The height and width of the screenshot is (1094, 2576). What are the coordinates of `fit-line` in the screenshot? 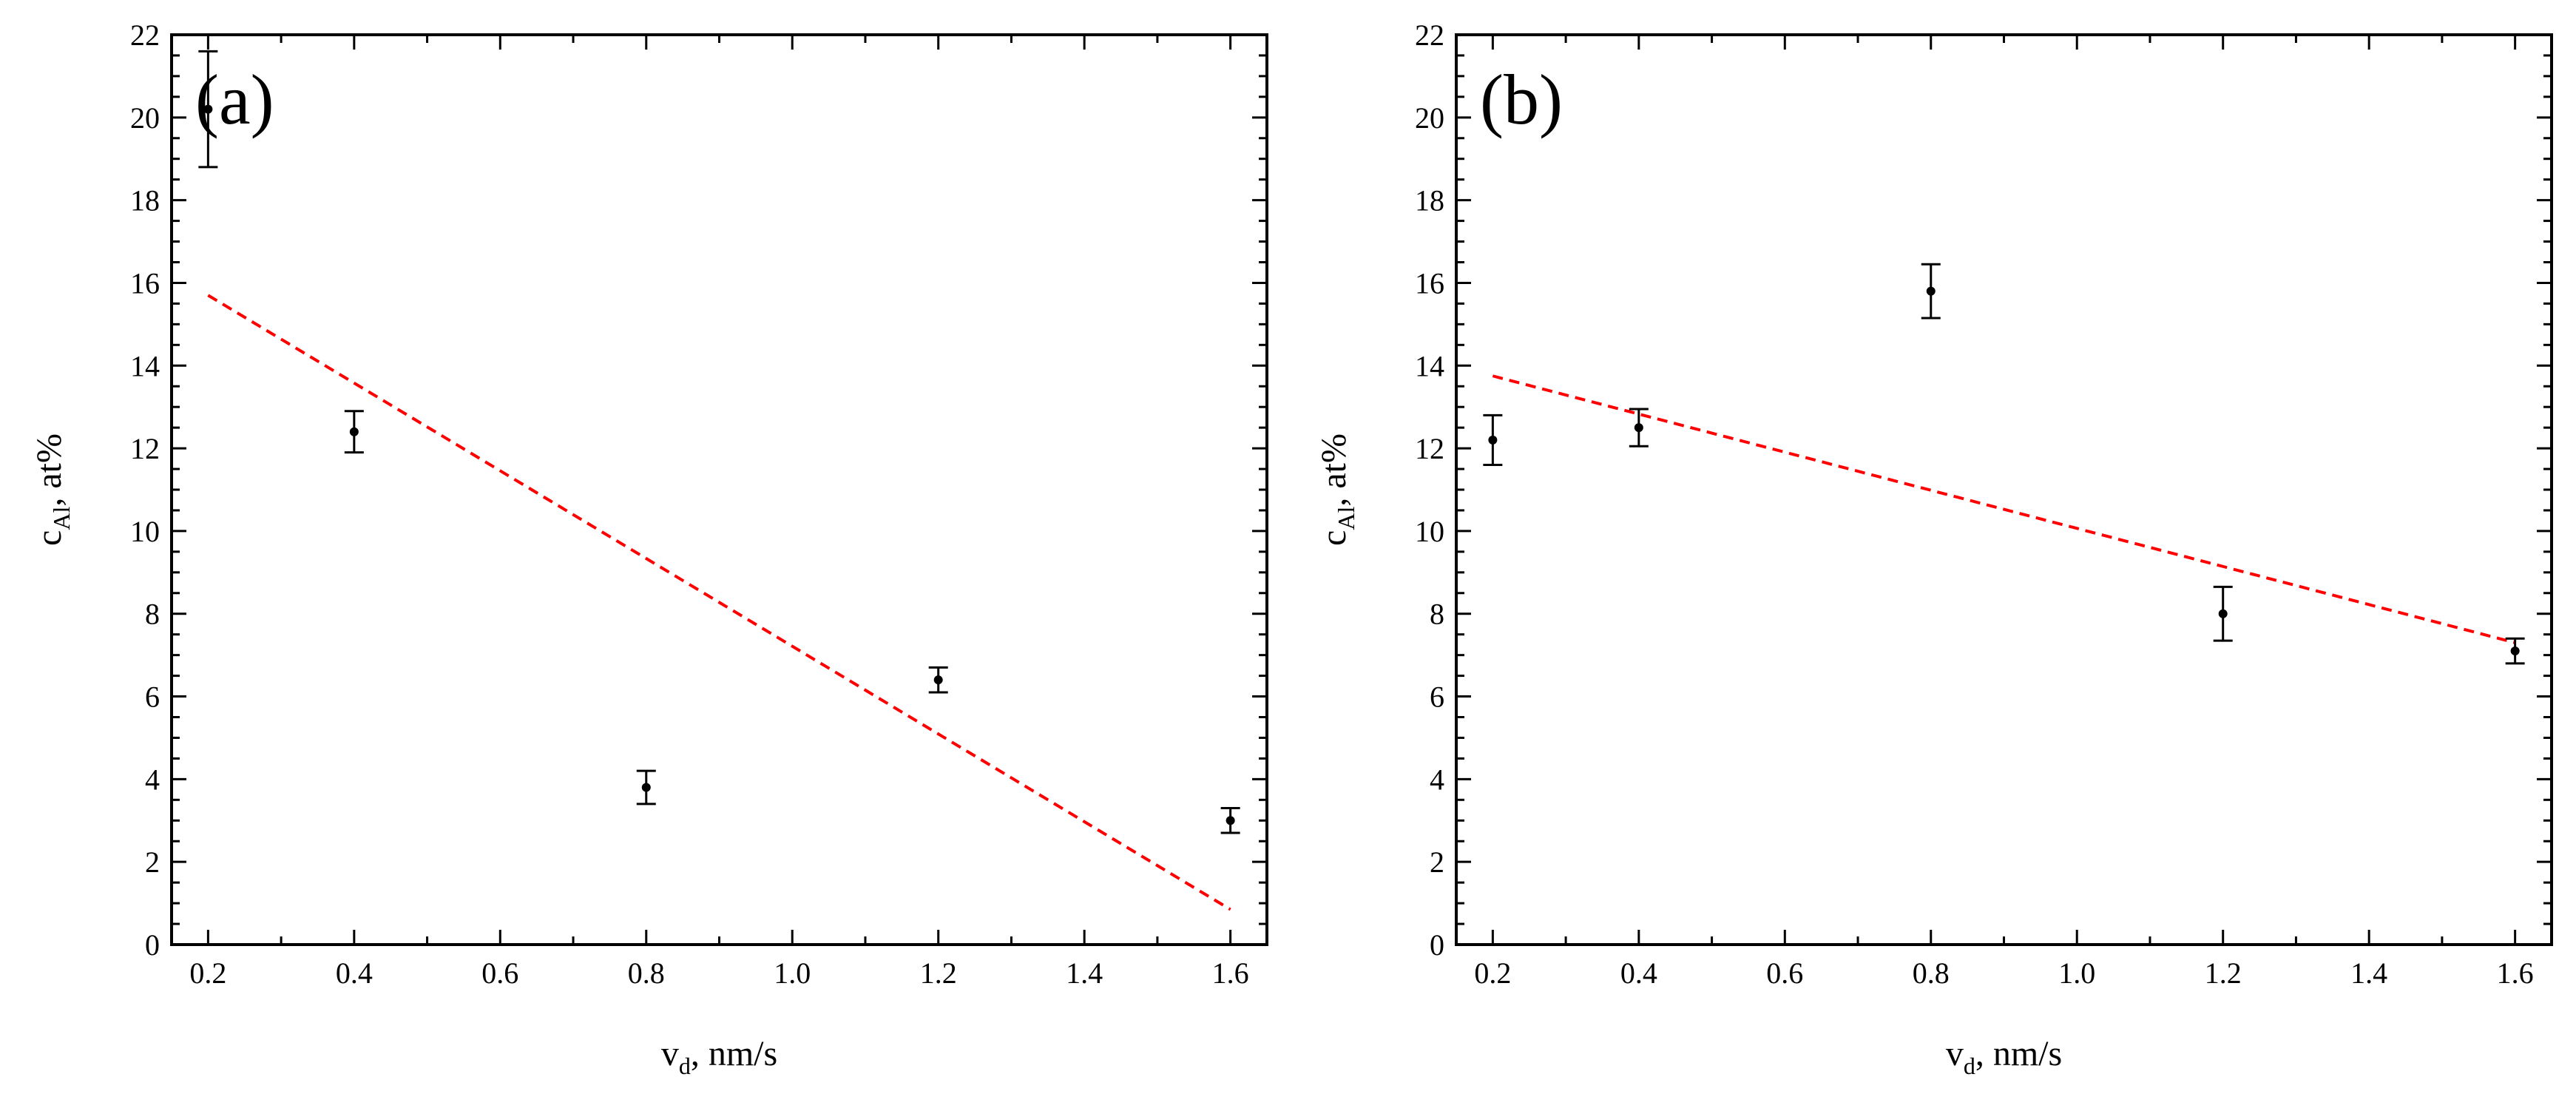 It's located at (2004, 509).